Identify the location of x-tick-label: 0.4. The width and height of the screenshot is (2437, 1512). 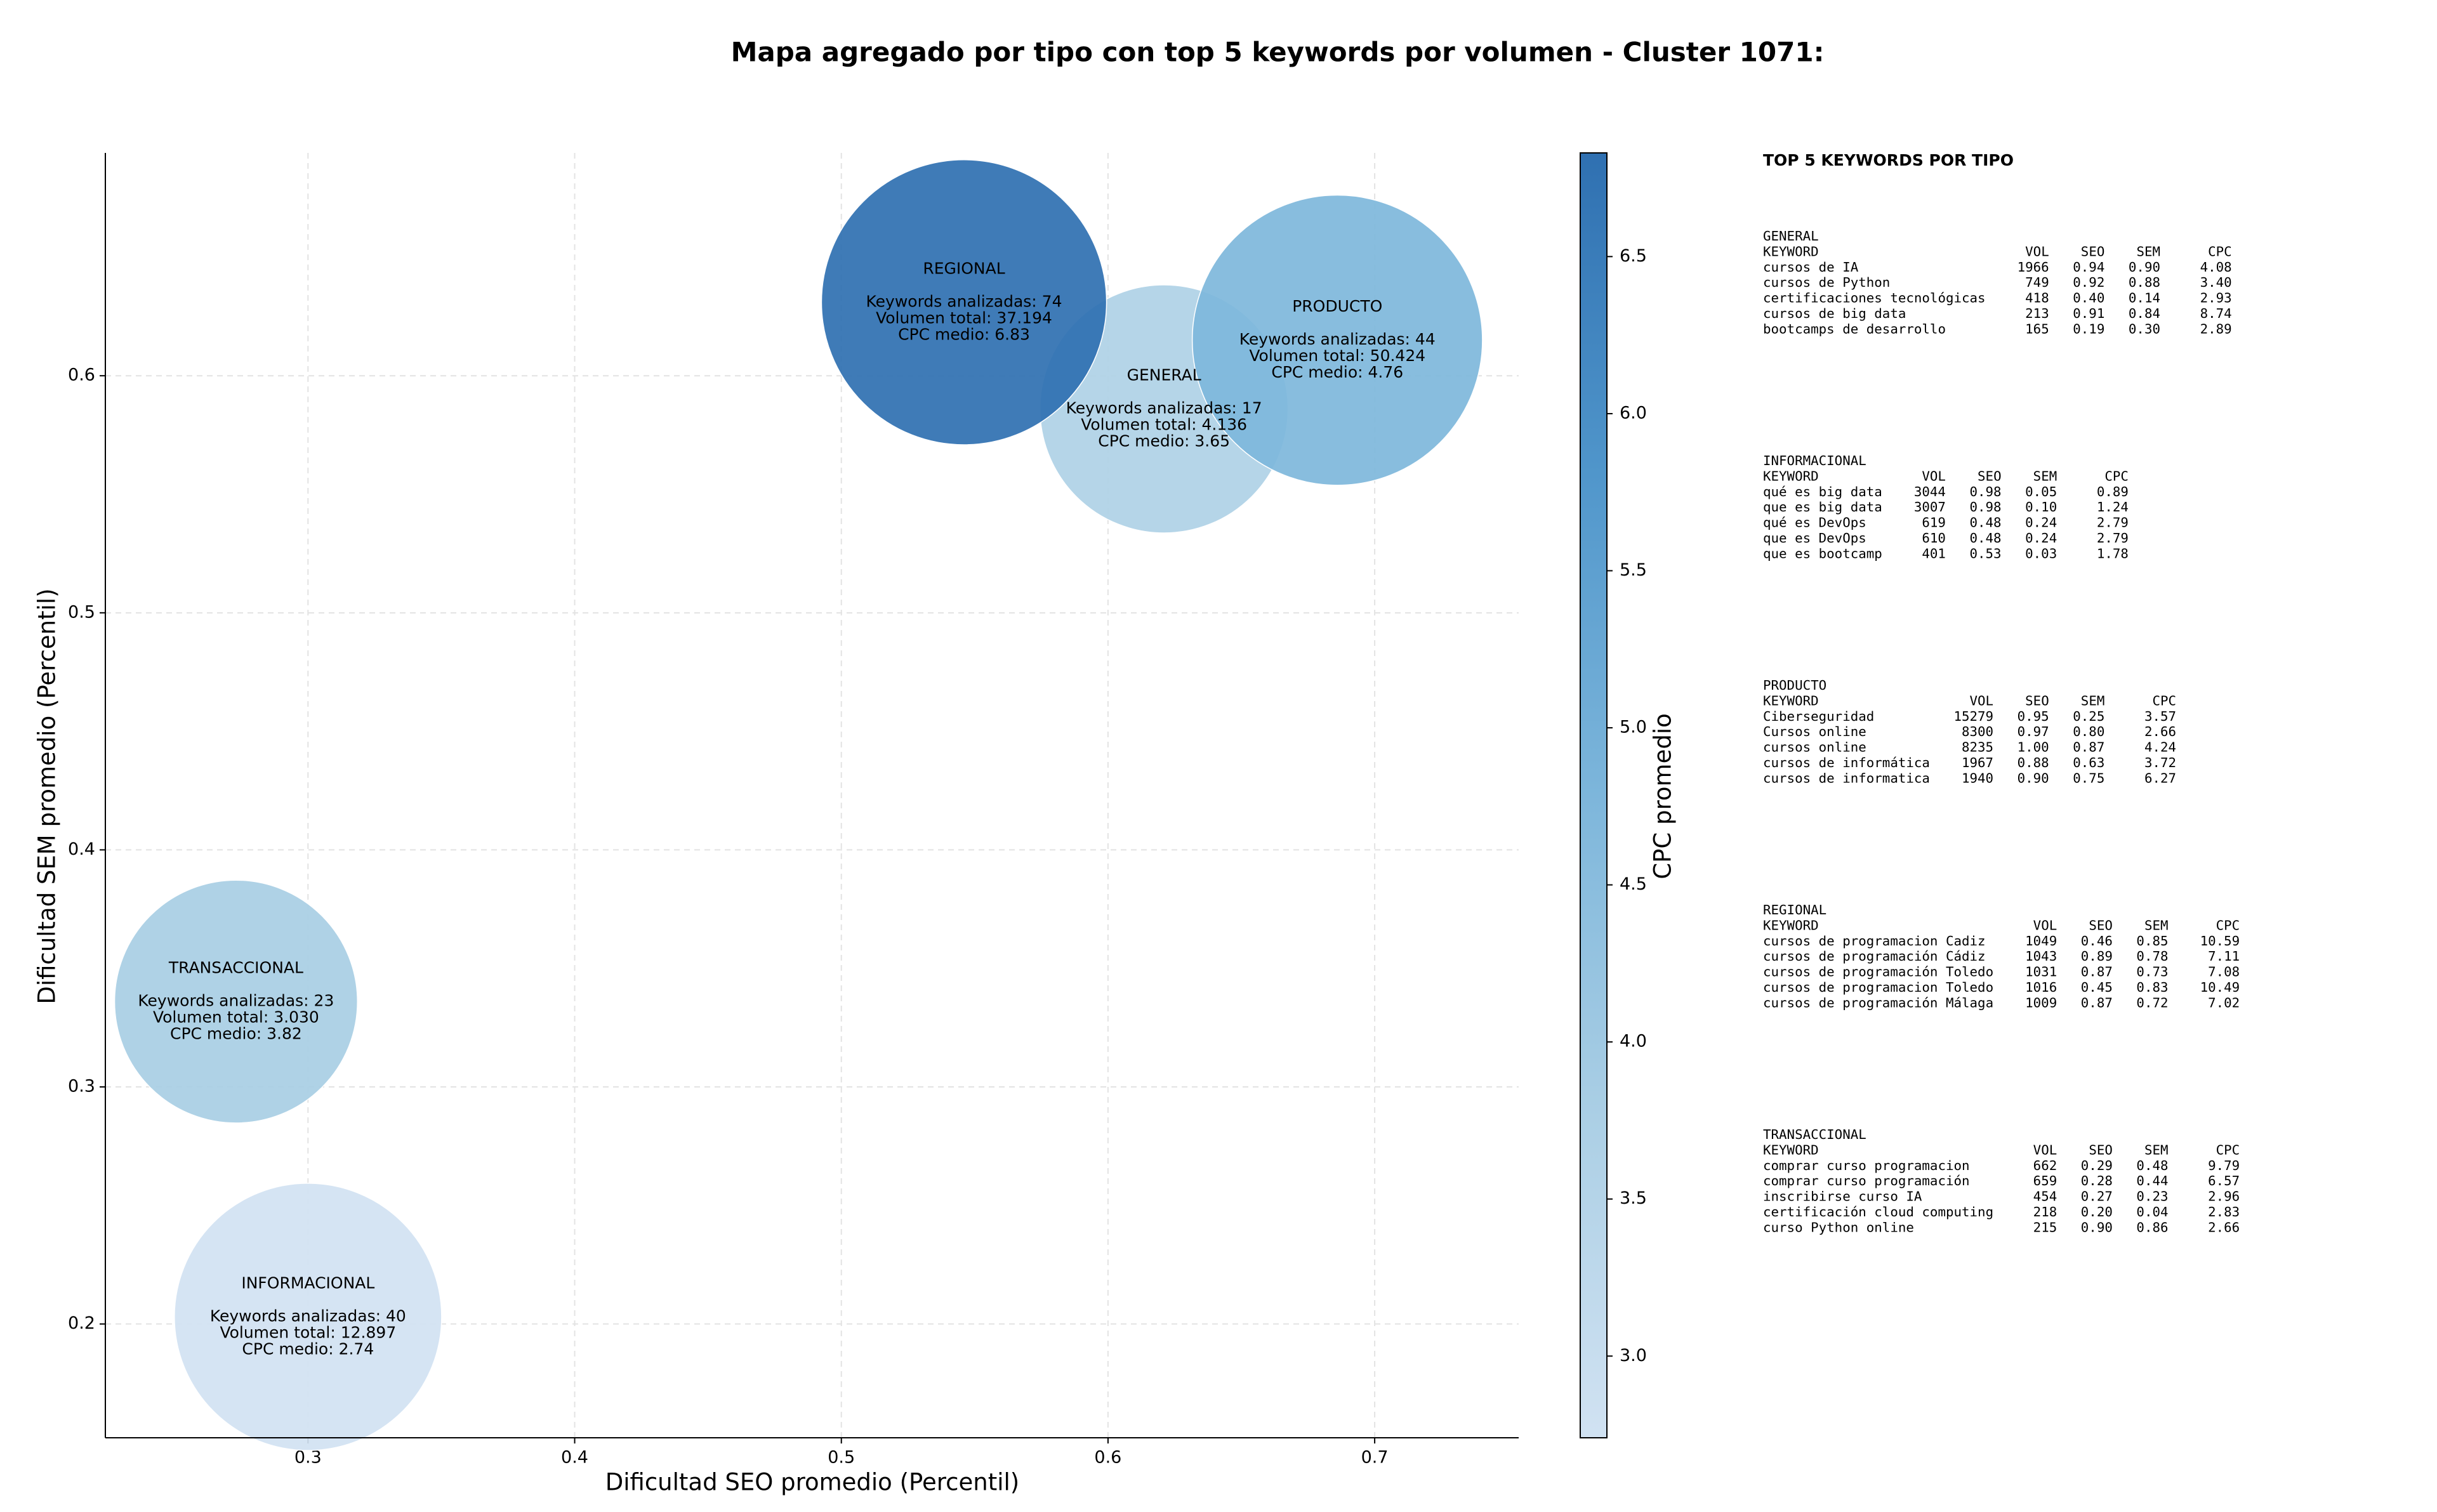
(574, 1458).